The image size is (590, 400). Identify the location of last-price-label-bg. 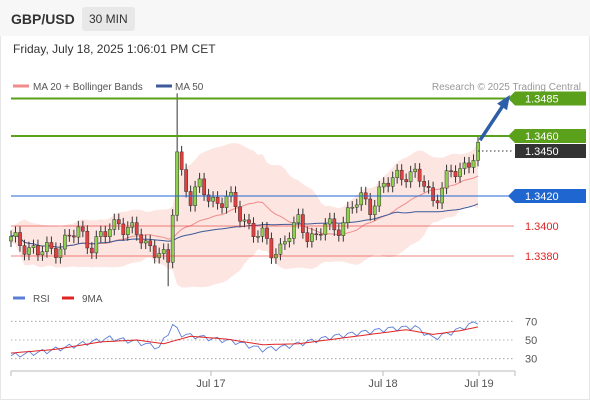
(550, 151).